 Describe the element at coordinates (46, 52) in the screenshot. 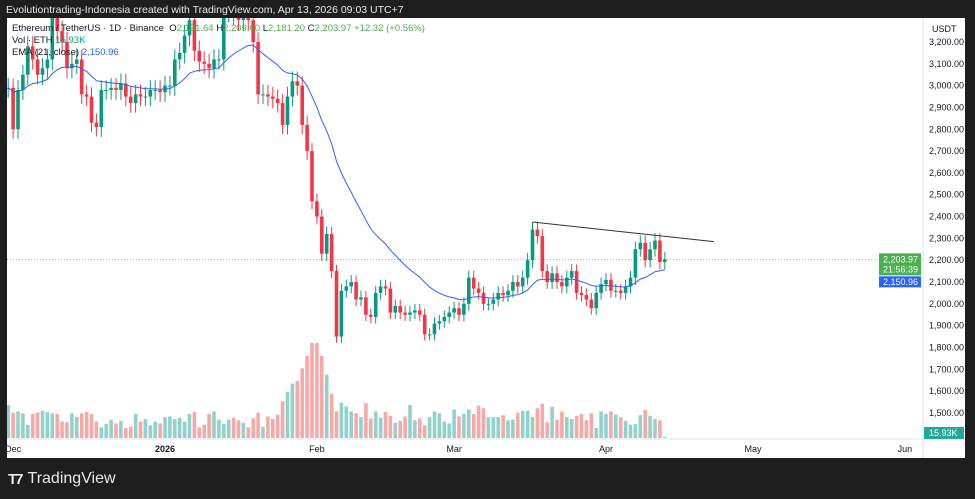

I see `ema-label: EMA (21, close)` at that location.